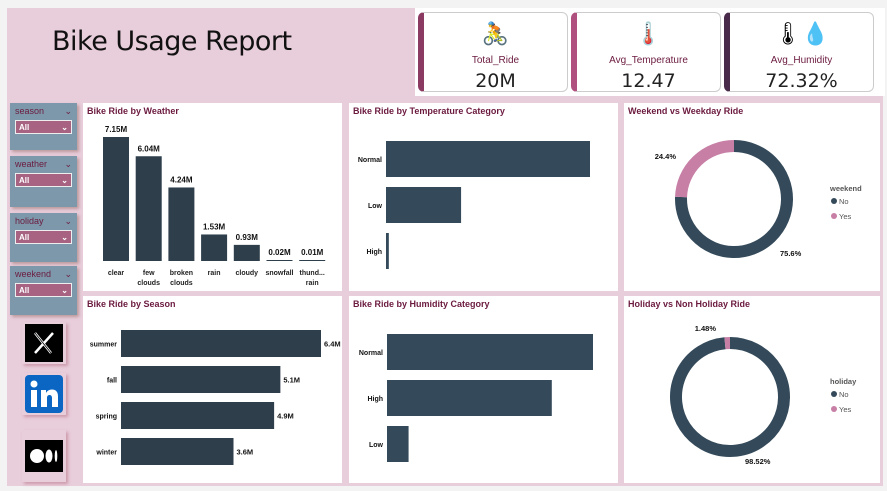 The width and height of the screenshot is (887, 491). I want to click on category-label: fall, so click(112, 381).